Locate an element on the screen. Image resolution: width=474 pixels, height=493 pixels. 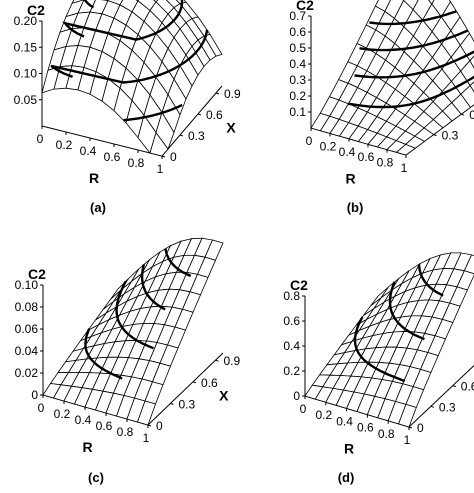
z-tick-label: 0.15 is located at coordinates (26, 47).